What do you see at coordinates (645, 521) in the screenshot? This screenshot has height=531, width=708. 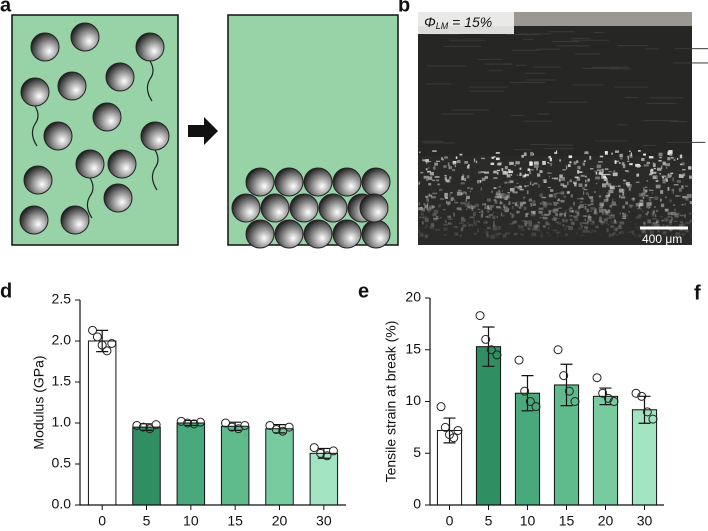 I see `x-tick-label: 30` at bounding box center [645, 521].